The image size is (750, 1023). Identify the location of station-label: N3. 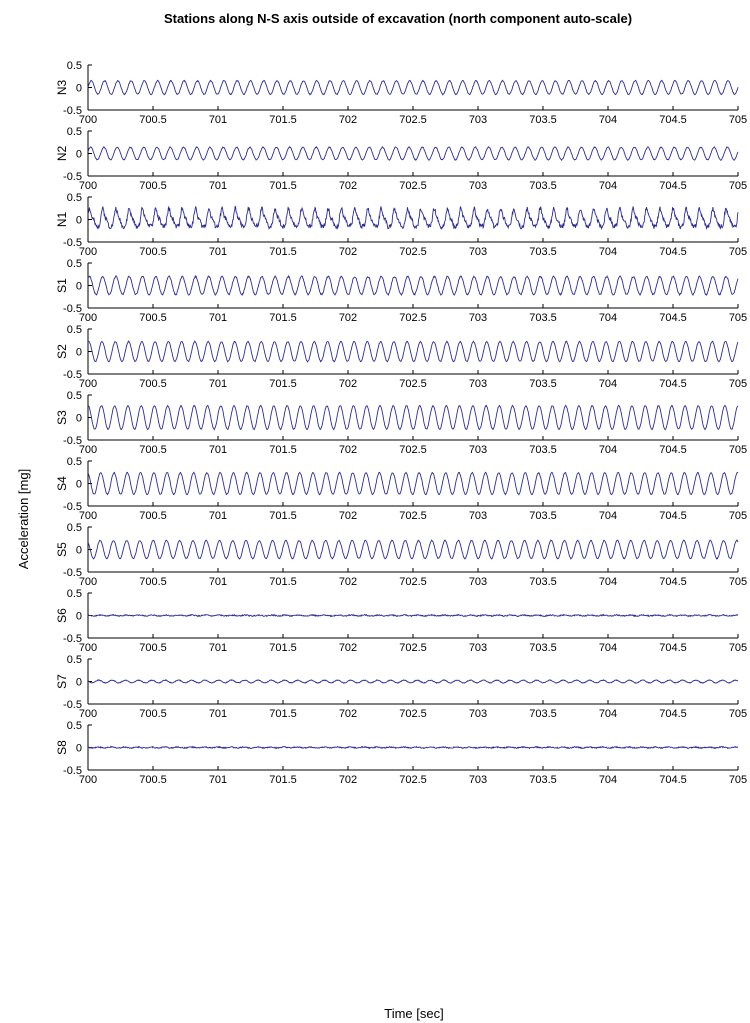
(62, 88).